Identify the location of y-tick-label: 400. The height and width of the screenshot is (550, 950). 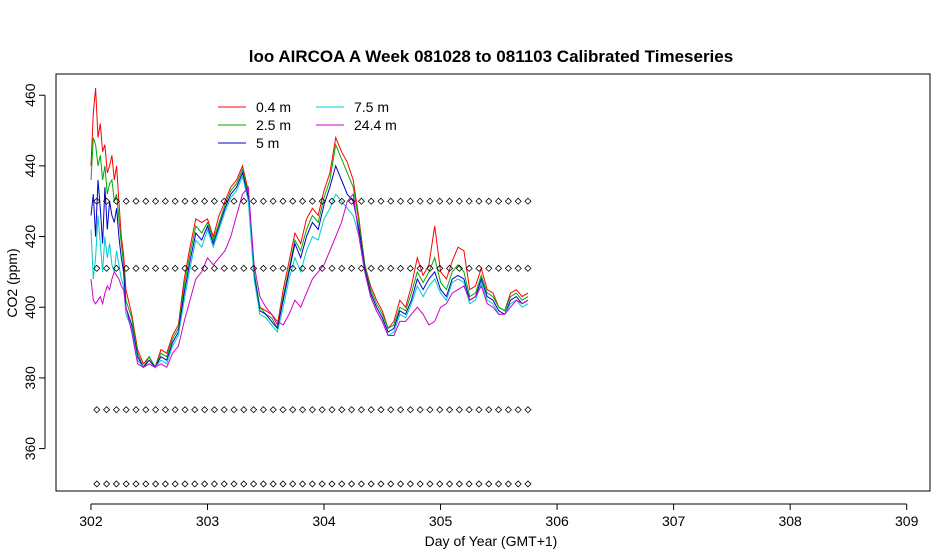
(30, 307).